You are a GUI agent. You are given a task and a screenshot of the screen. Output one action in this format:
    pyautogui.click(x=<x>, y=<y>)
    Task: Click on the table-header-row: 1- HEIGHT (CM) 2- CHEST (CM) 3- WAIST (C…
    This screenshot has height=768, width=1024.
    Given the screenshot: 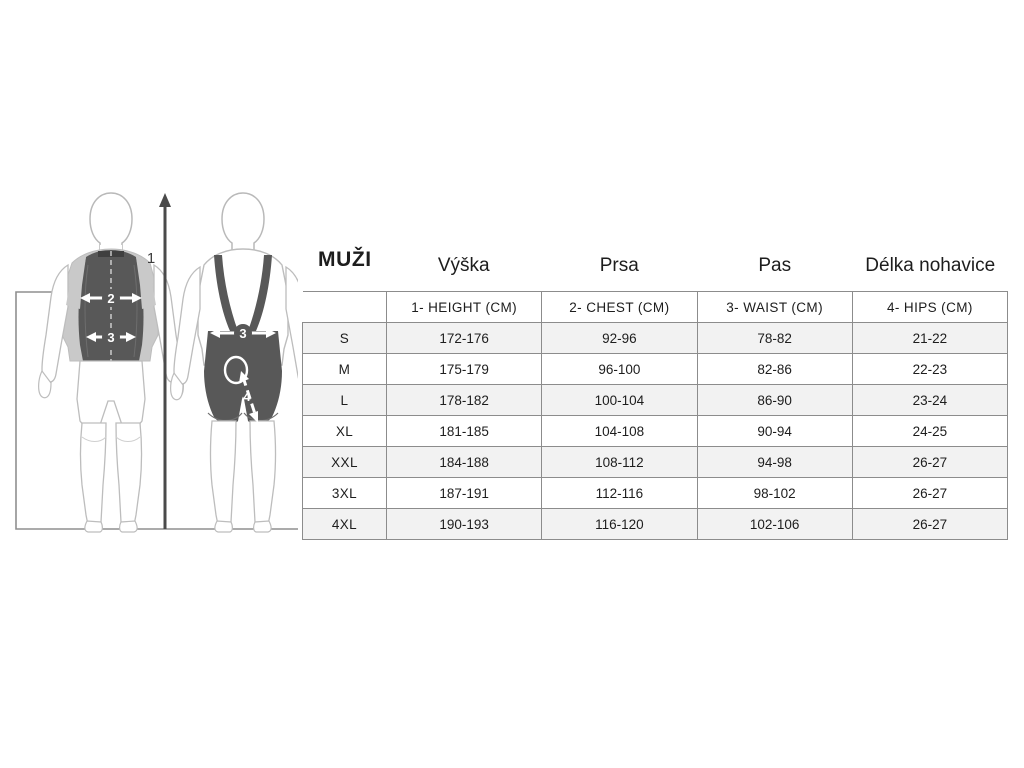 What is the action you would take?
    pyautogui.click(x=655, y=307)
    